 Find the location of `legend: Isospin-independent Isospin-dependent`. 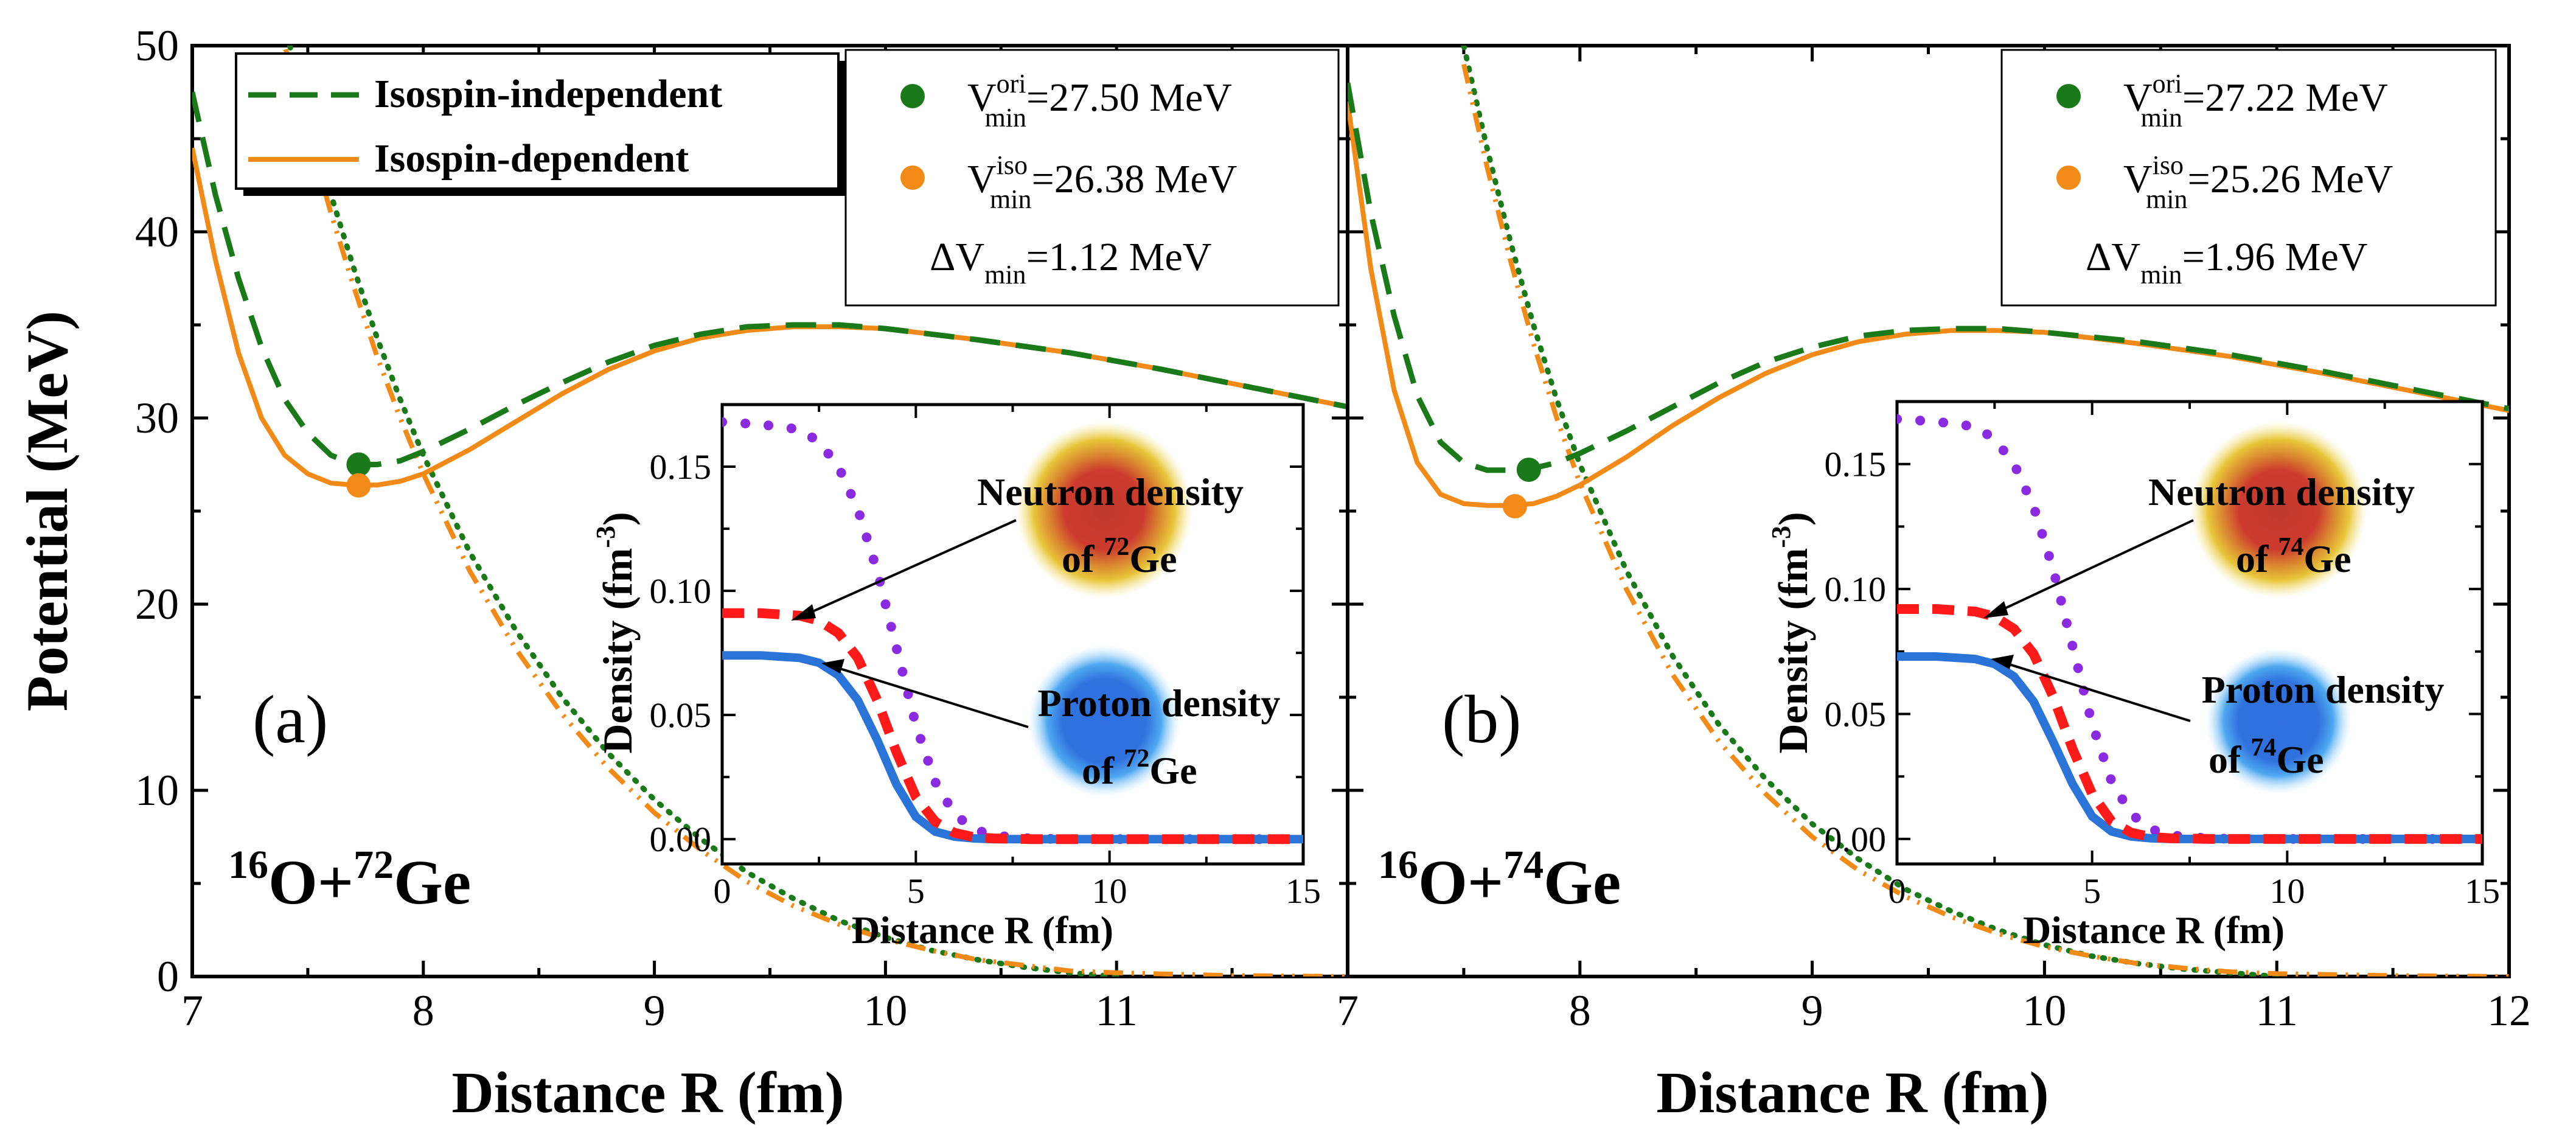

legend: Isospin-independent Isospin-dependent is located at coordinates (540, 124).